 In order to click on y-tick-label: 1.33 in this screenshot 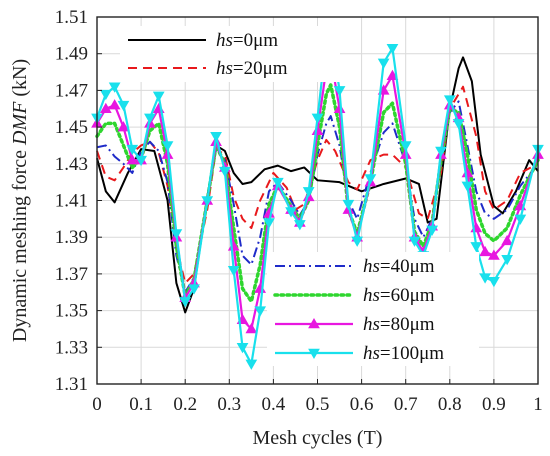, I will do `click(71, 347)`.